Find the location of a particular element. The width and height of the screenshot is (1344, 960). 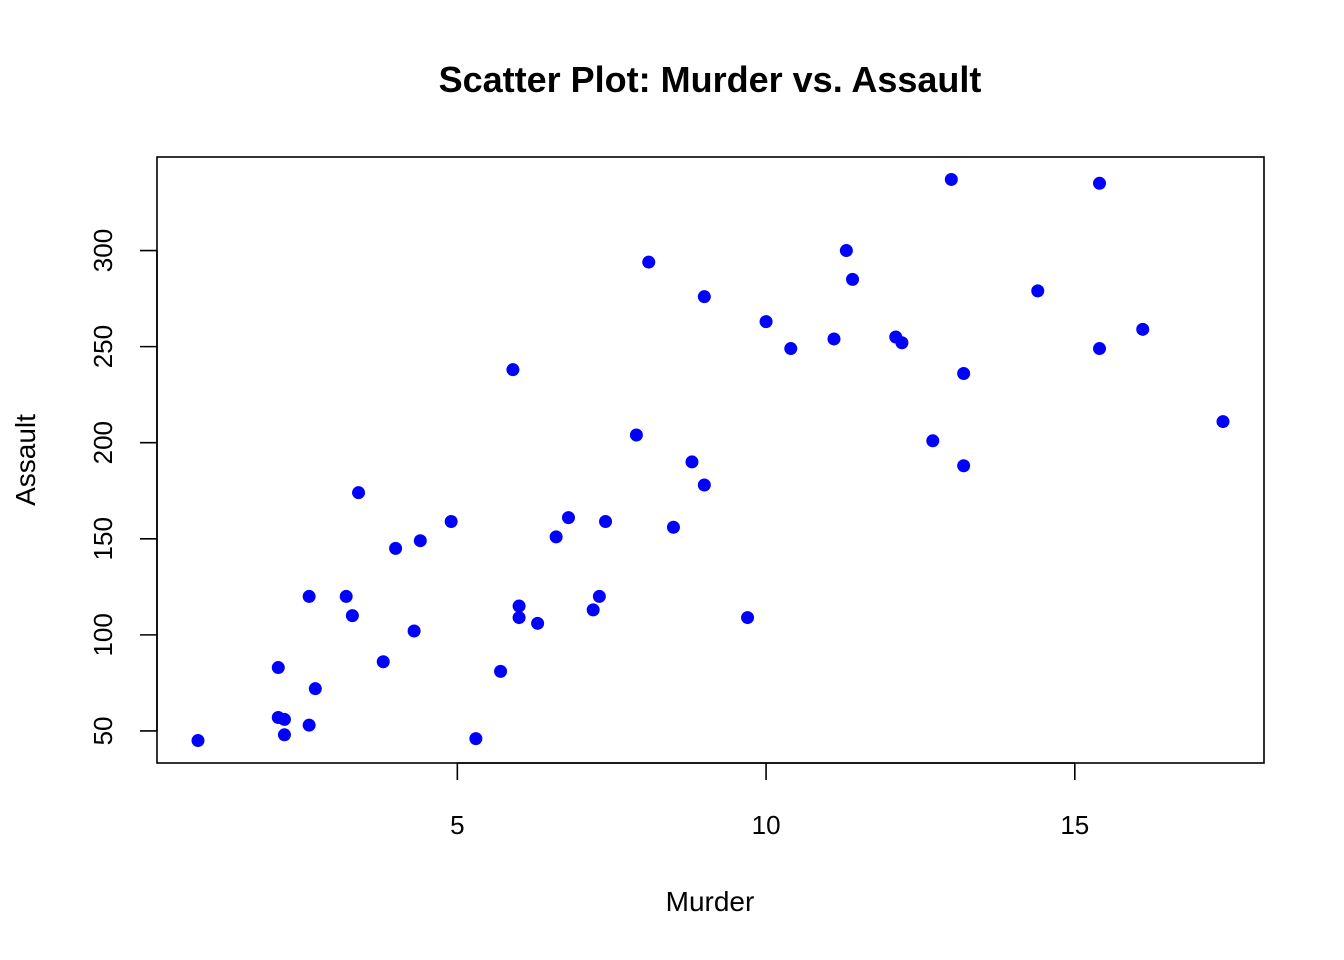

y-tick-label: 150 is located at coordinates (103, 538).